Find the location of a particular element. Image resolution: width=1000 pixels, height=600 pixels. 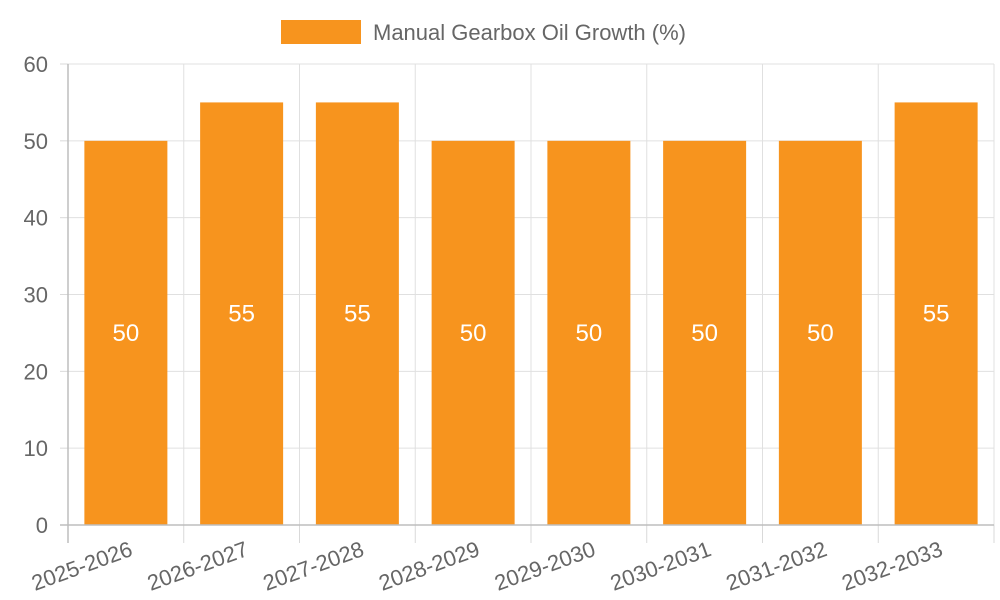

y-tick-label: 0 is located at coordinates (42, 525).